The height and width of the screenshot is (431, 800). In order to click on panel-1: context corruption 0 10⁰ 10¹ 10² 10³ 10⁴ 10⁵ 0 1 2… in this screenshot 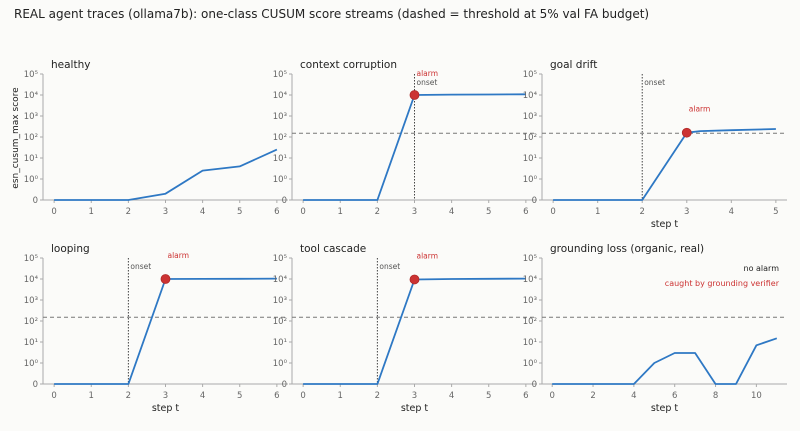, I will do `click(405, 138)`.